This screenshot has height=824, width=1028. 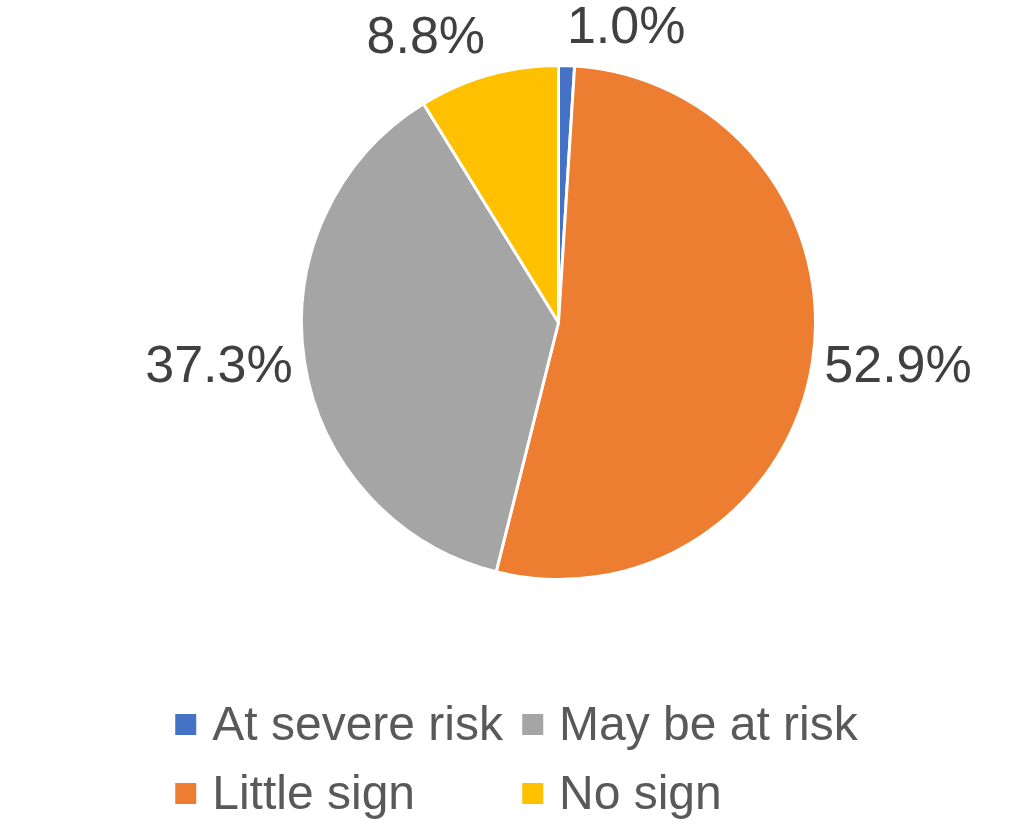 What do you see at coordinates (708, 723) in the screenshot?
I see `legend-label: May be at risk` at bounding box center [708, 723].